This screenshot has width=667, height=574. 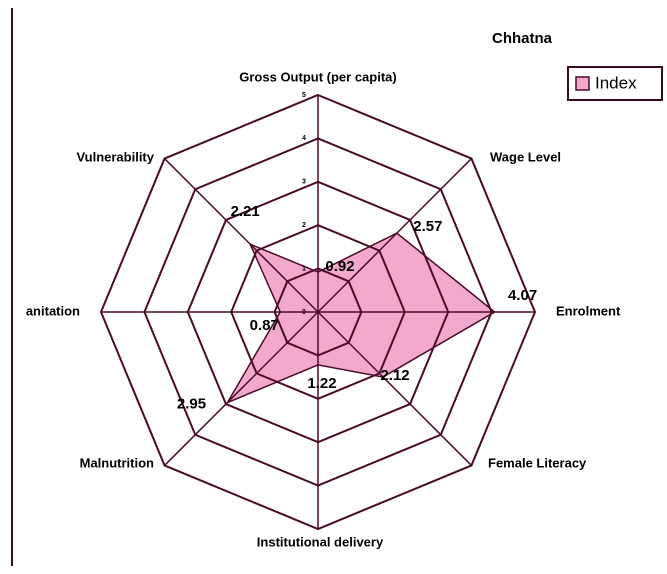 I want to click on r-tick-label: 1, so click(x=304, y=268).